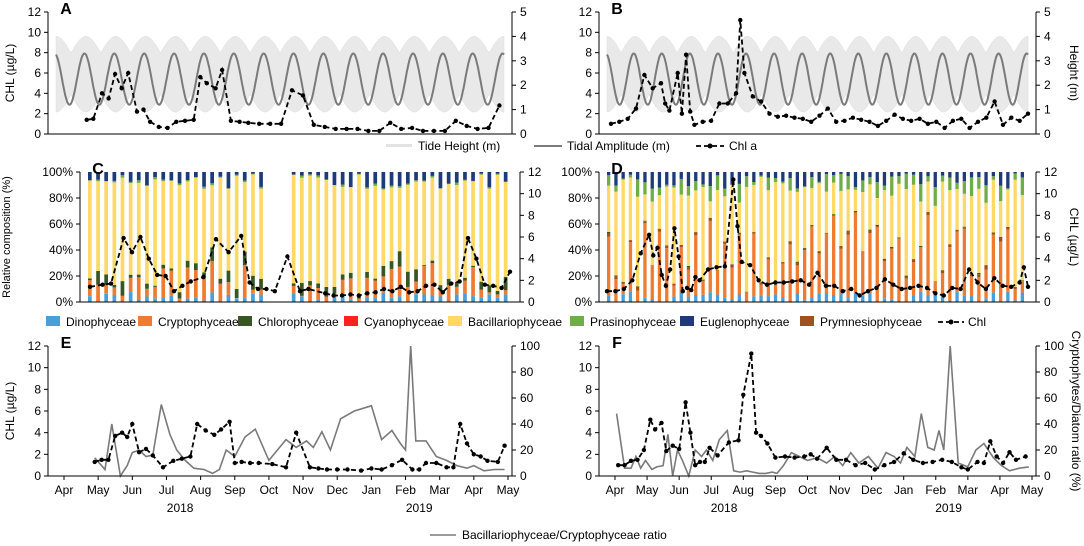 The height and width of the screenshot is (546, 1084). Describe the element at coordinates (302, 490) in the screenshot. I see `month-label: Nov` at that location.